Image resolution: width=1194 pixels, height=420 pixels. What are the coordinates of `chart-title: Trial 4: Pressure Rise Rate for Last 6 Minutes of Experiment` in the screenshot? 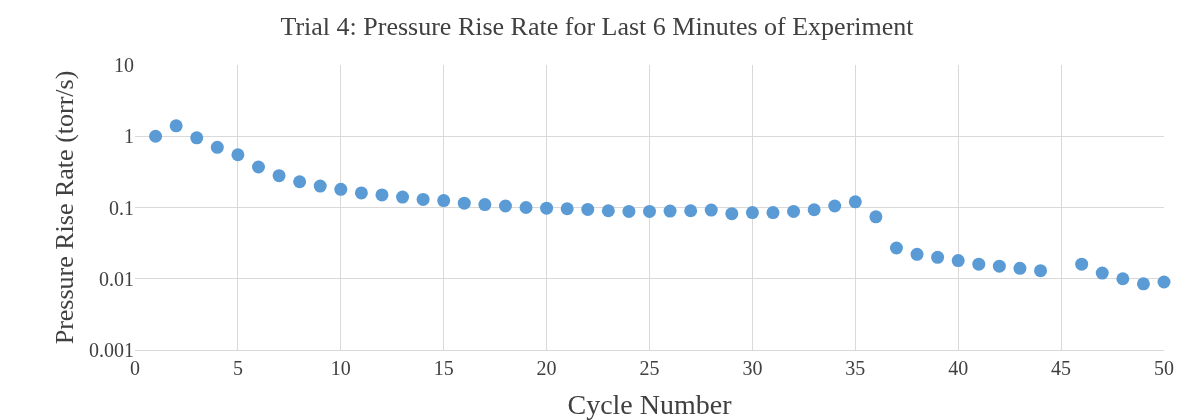 It's located at (597, 26).